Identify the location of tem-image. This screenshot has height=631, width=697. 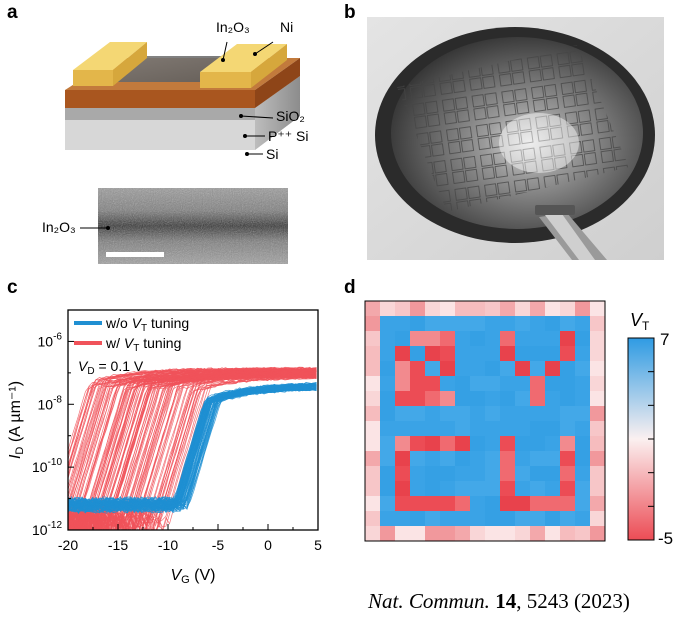
(193, 226).